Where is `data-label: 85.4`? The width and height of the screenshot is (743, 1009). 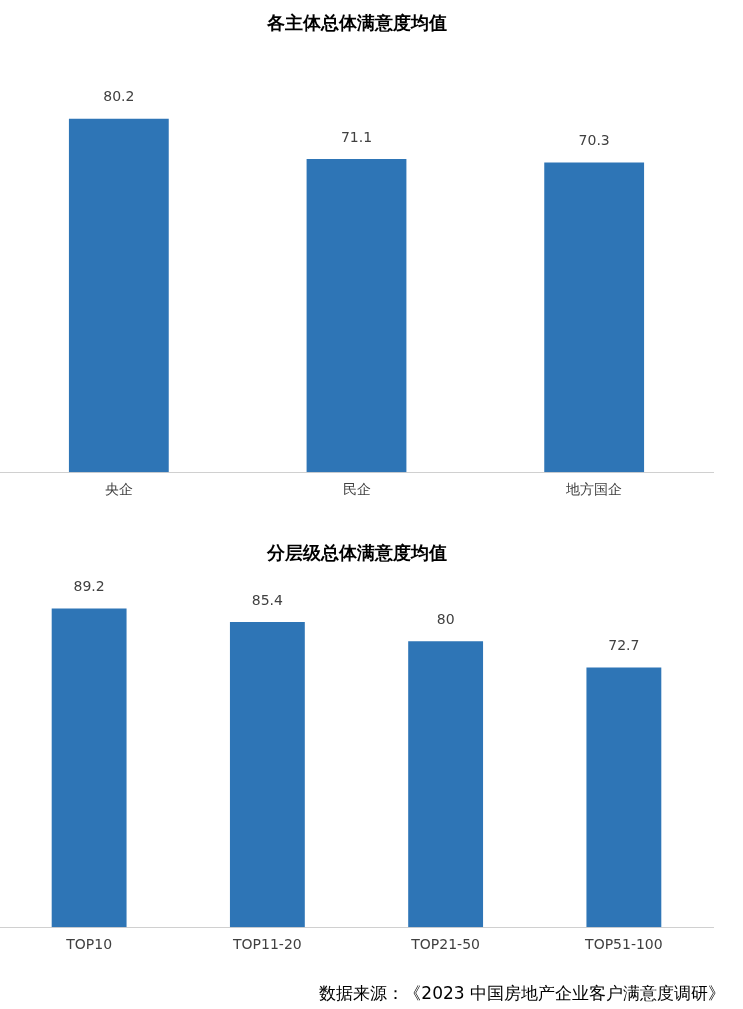 data-label: 85.4 is located at coordinates (267, 599).